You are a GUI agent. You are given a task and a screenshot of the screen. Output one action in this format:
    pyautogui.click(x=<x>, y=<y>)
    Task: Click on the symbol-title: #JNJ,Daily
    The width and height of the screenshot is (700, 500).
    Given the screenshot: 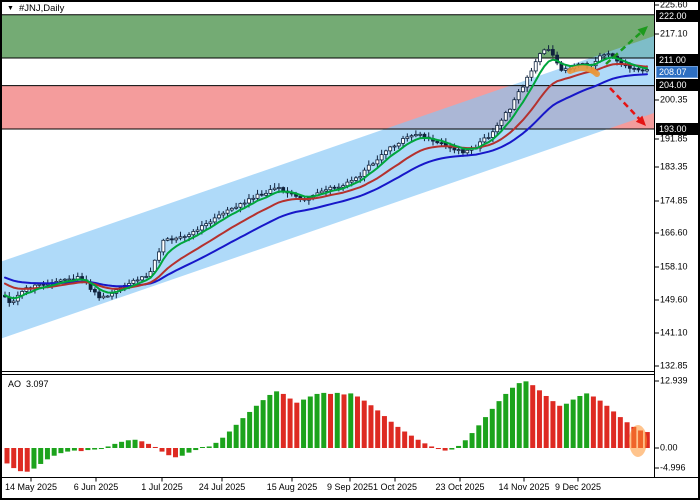 What is the action you would take?
    pyautogui.click(x=41, y=8)
    